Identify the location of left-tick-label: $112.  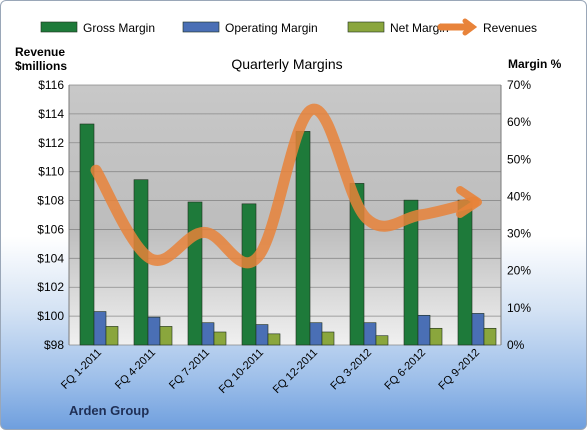
(51, 143).